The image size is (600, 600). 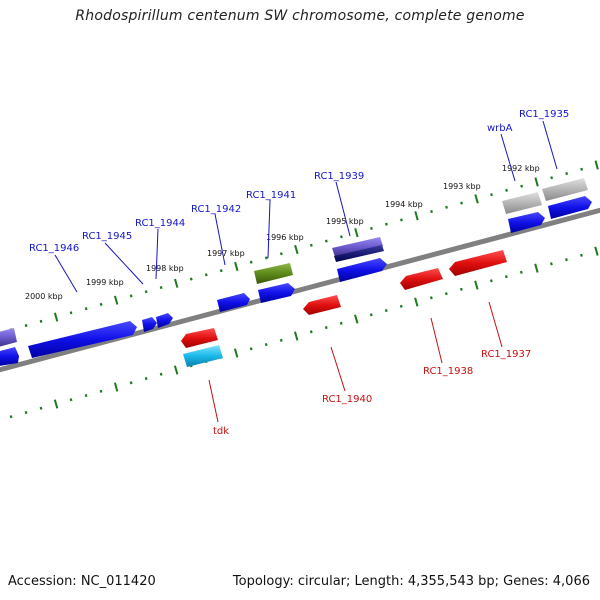 I want to click on gene-label-rc1-1945: RC1_1945, so click(x=107, y=236).